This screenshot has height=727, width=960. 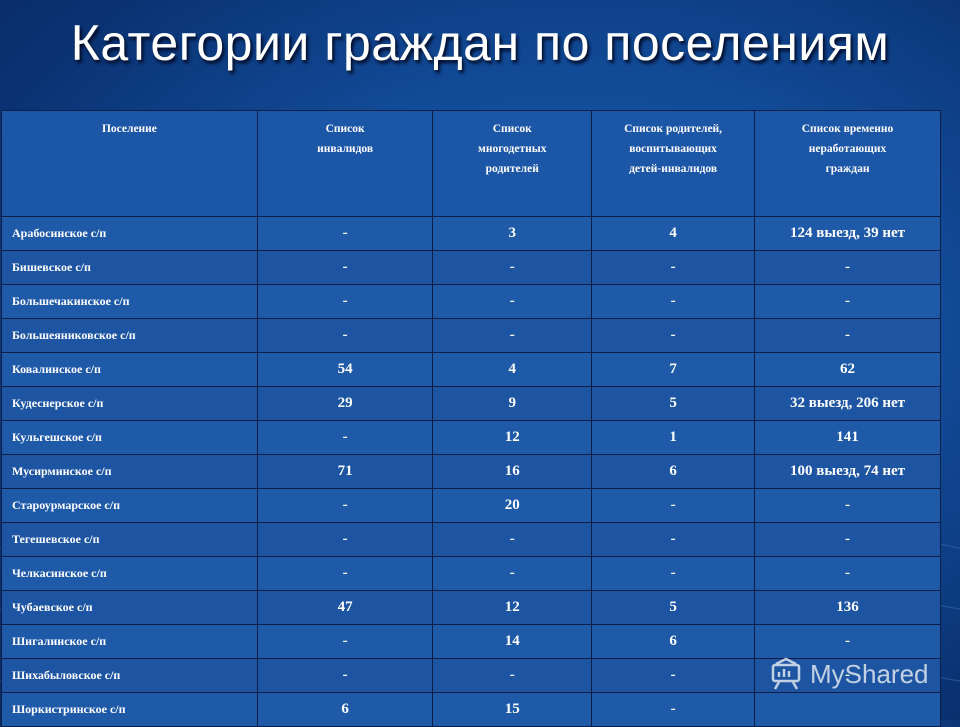 I want to click on table-row: Большеяниковское с/п - - - -, so click(x=471, y=335).